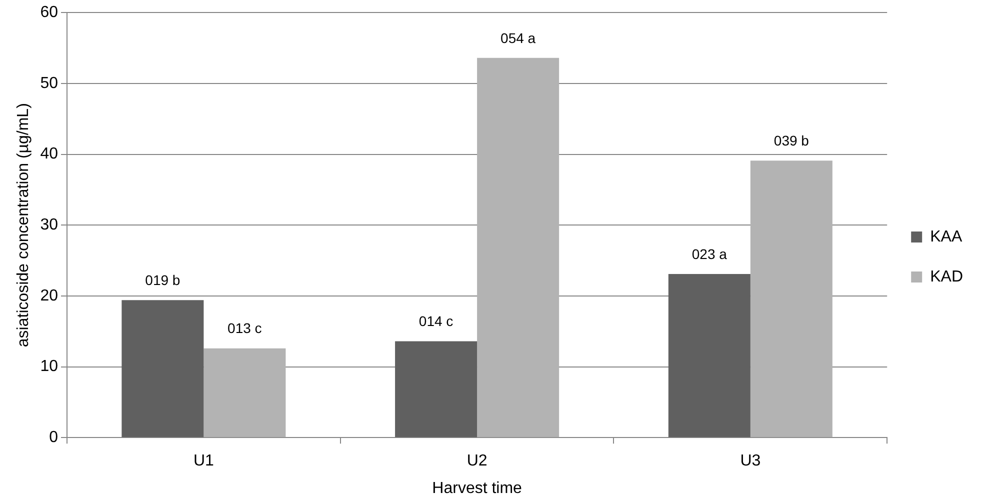 This screenshot has height=504, width=993. I want to click on data-label: 019 b, so click(162, 280).